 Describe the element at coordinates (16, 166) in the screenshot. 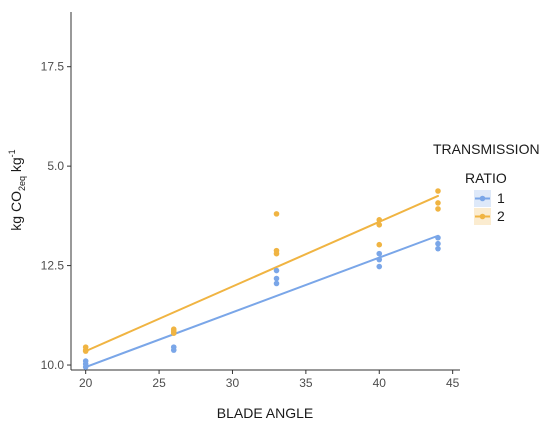

I see `y-axis-title-mid: kg` at that location.